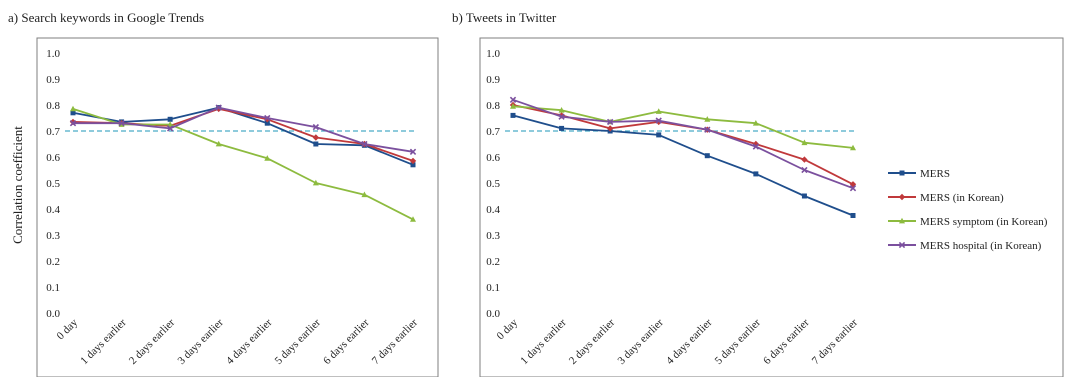 The height and width of the screenshot is (377, 1069). Describe the element at coordinates (902, 220) in the screenshot. I see `legend-marker-mers-symptom-in-korean` at that location.